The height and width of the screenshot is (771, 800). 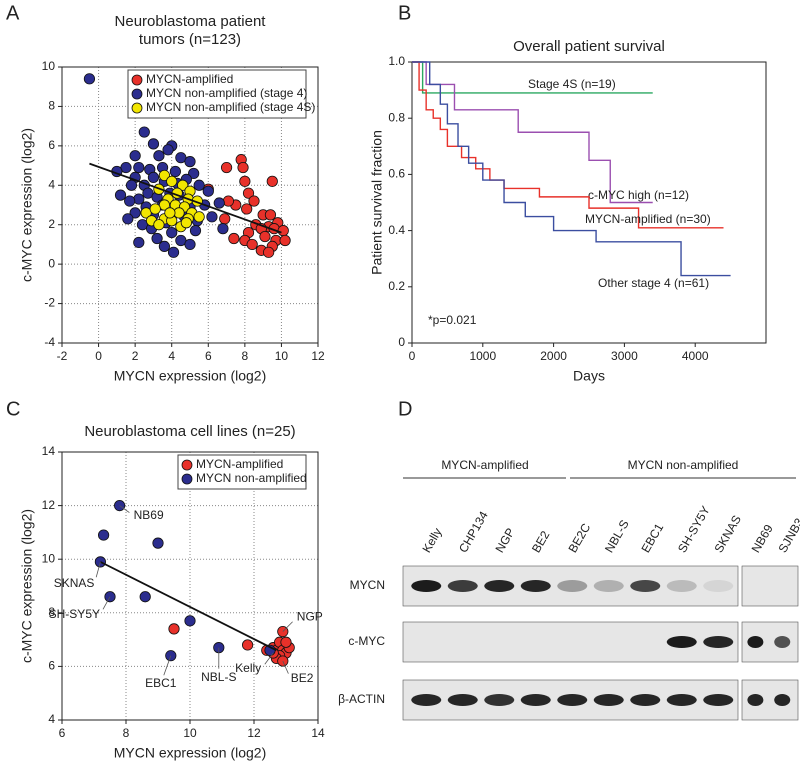 I want to click on point-label: SKNAS, so click(x=74, y=583).